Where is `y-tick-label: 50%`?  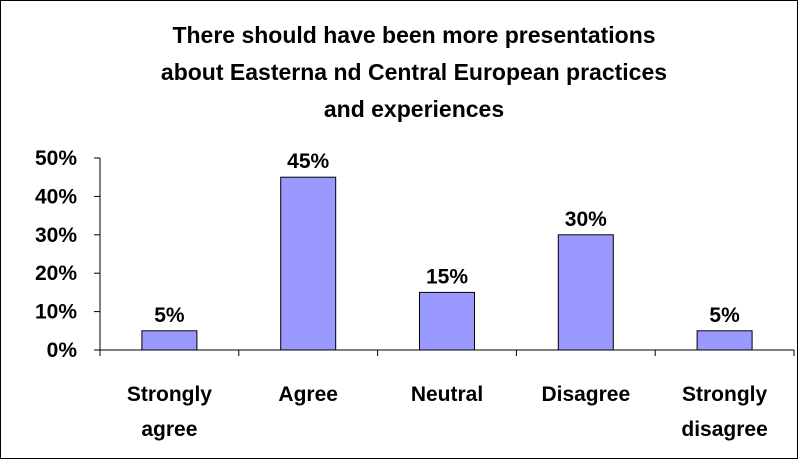 y-tick-label: 50% is located at coordinates (56, 158).